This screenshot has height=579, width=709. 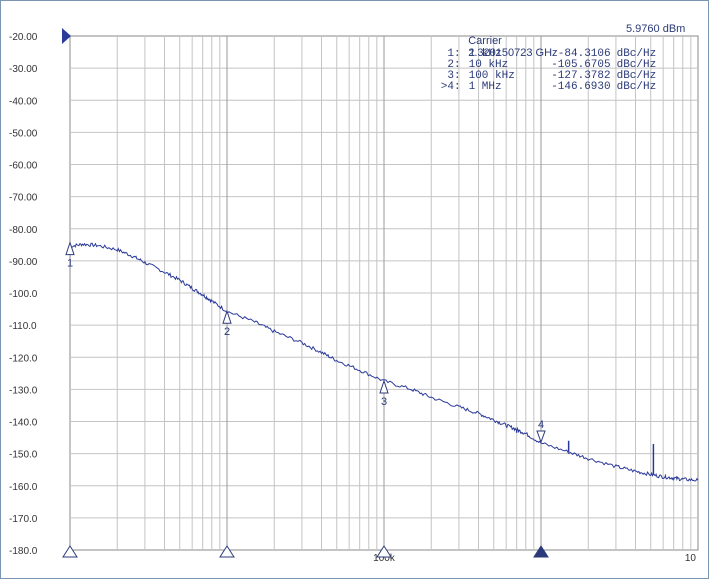 I want to click on marker-id: 2:, so click(x=454, y=65).